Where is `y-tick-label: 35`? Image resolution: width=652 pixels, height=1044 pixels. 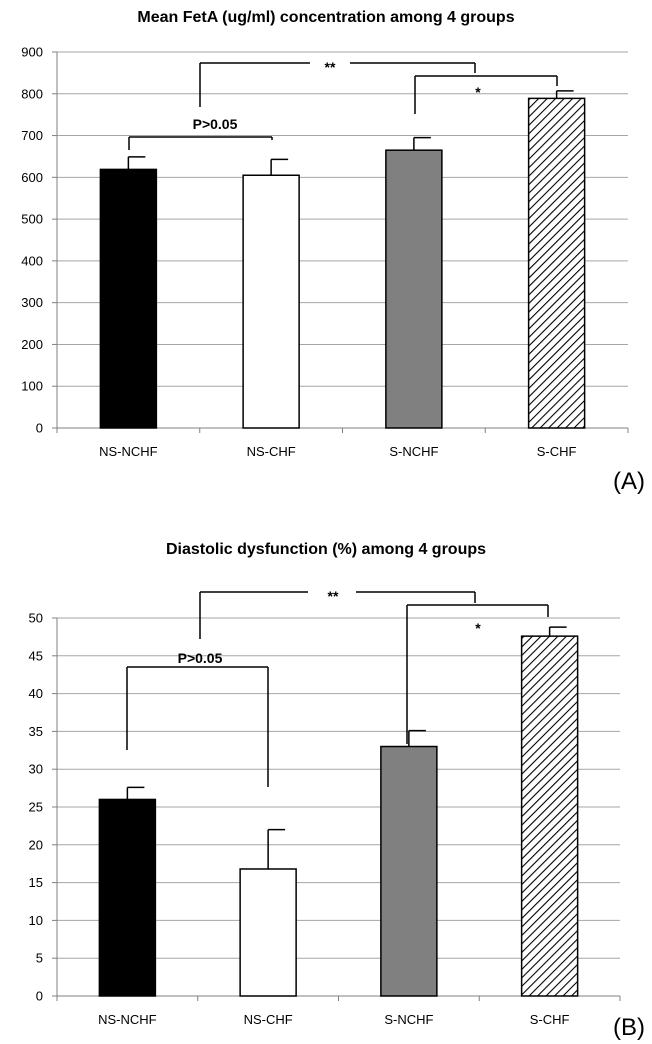
y-tick-label: 35 is located at coordinates (36, 731).